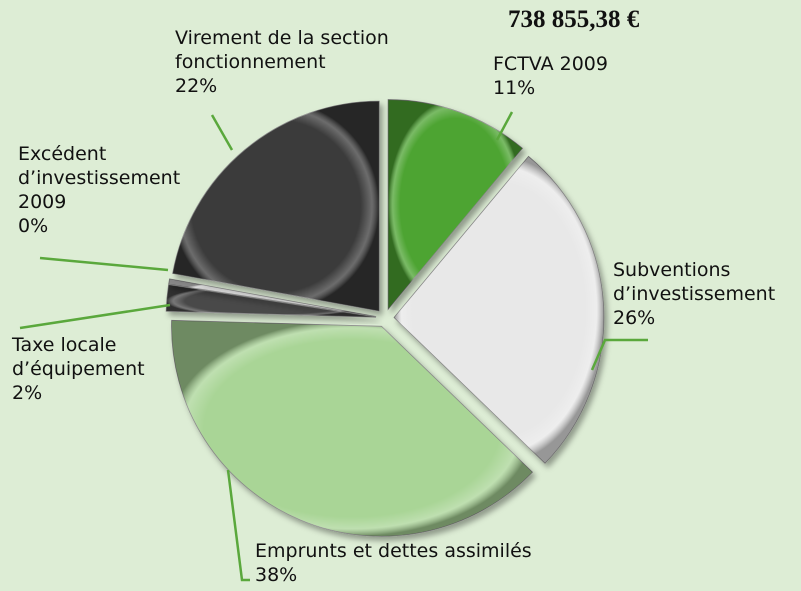  Describe the element at coordinates (574, 19) in the screenshot. I see `chart-title: 738 855,38 €` at that location.